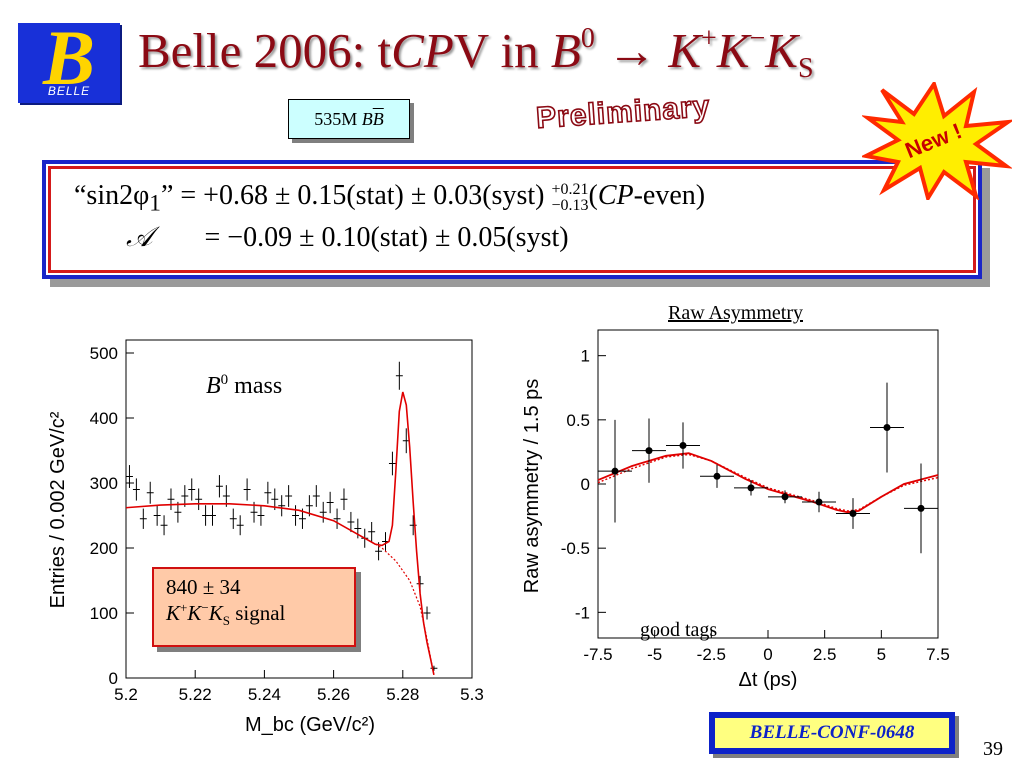 This screenshot has width=1024, height=768. Describe the element at coordinates (195, 694) in the screenshot. I see `x-tick-label: 5.22` at that location.